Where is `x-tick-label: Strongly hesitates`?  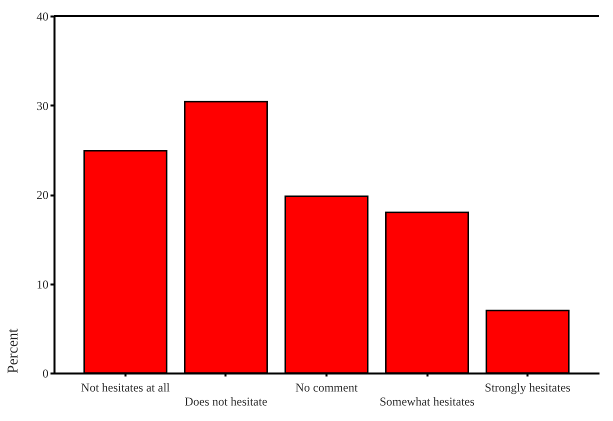 x-tick-label: Strongly hesitates is located at coordinates (527, 387).